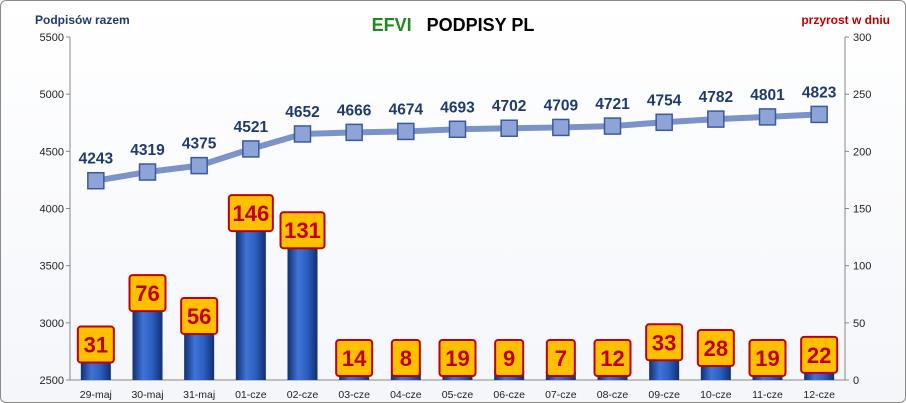  I want to click on x-tick-label: 08-cze, so click(613, 395).